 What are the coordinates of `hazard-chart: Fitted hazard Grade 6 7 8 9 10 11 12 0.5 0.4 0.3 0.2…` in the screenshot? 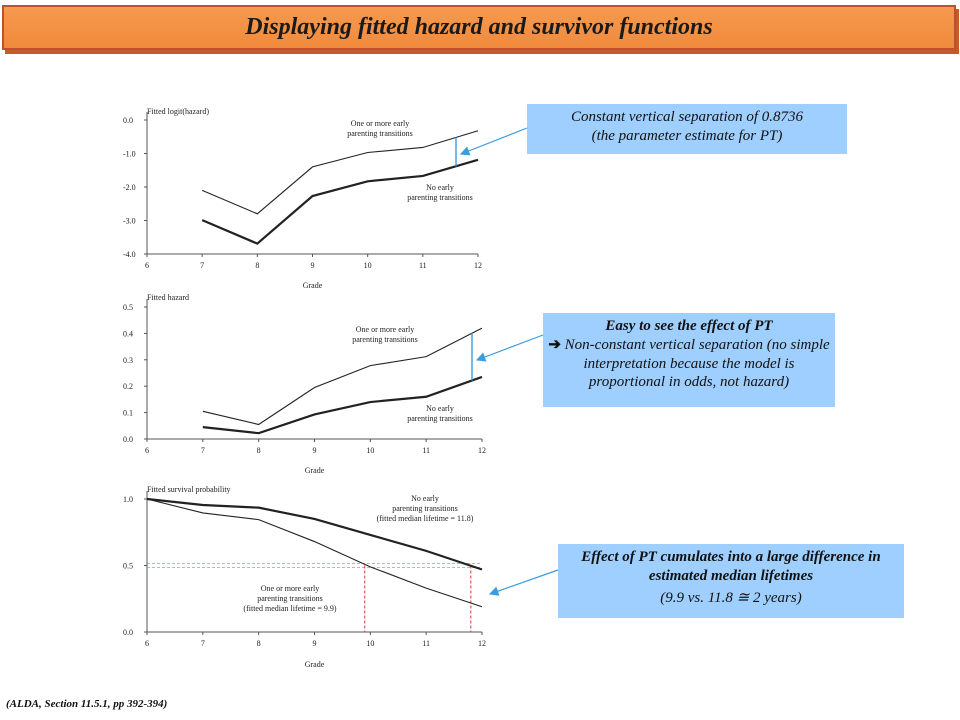 It's located at (304, 384).